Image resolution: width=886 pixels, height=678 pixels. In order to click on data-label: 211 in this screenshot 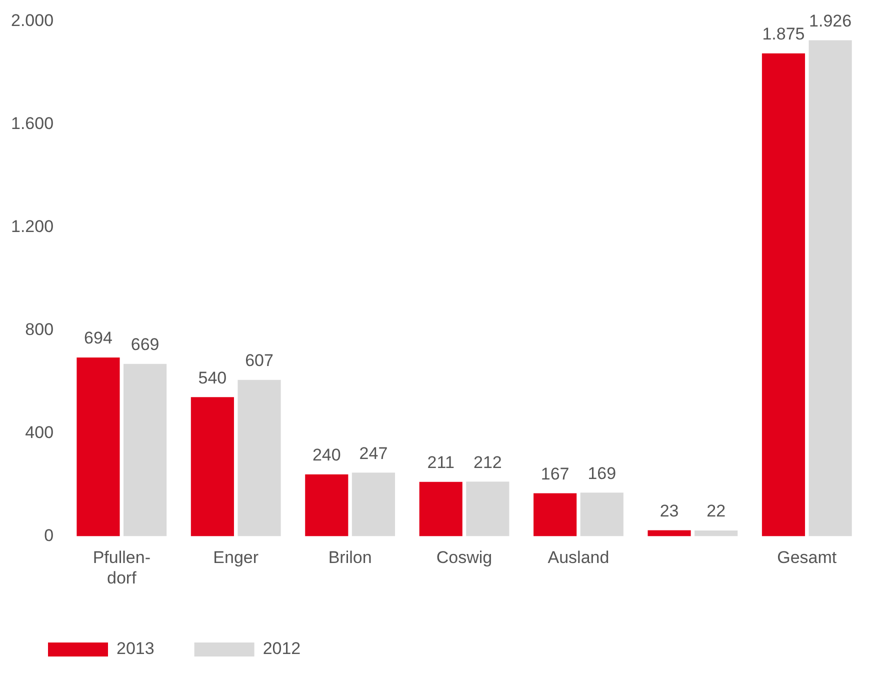, I will do `click(440, 462)`.